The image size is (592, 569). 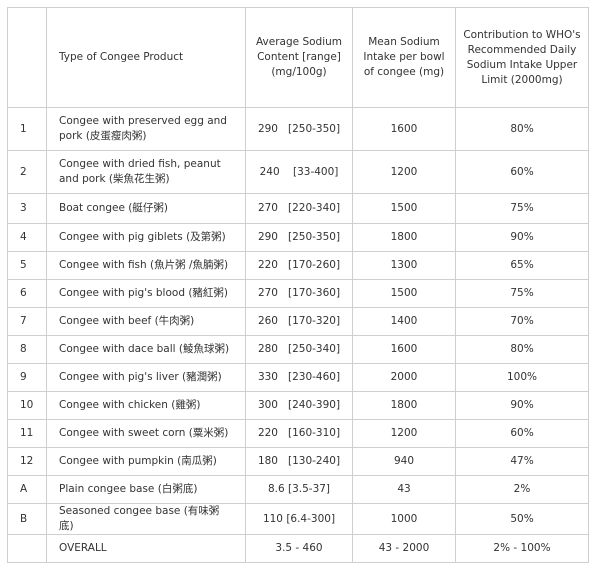 I want to click on table-cell: 110 [6.4-300], so click(x=299, y=519).